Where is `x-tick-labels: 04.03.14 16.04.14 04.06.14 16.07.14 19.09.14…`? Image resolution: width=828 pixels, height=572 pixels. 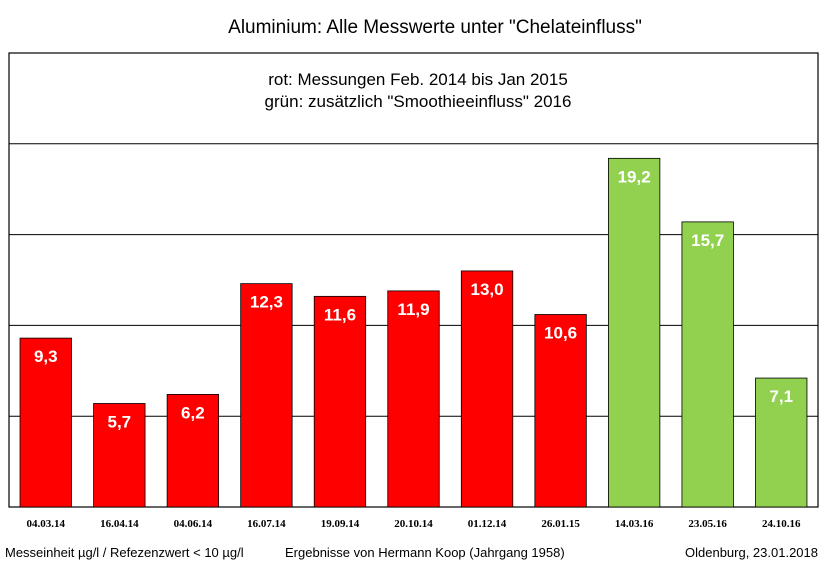
x-tick-labels: 04.03.14 16.04.14 04.06.14 16.07.14 19.09.14… is located at coordinates (414, 524).